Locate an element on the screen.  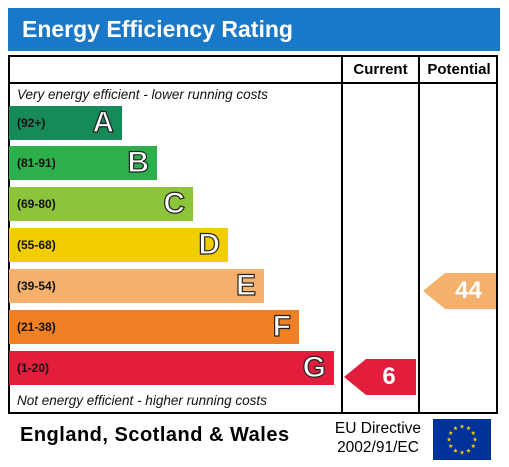
band-letter: A is located at coordinates (103, 122).